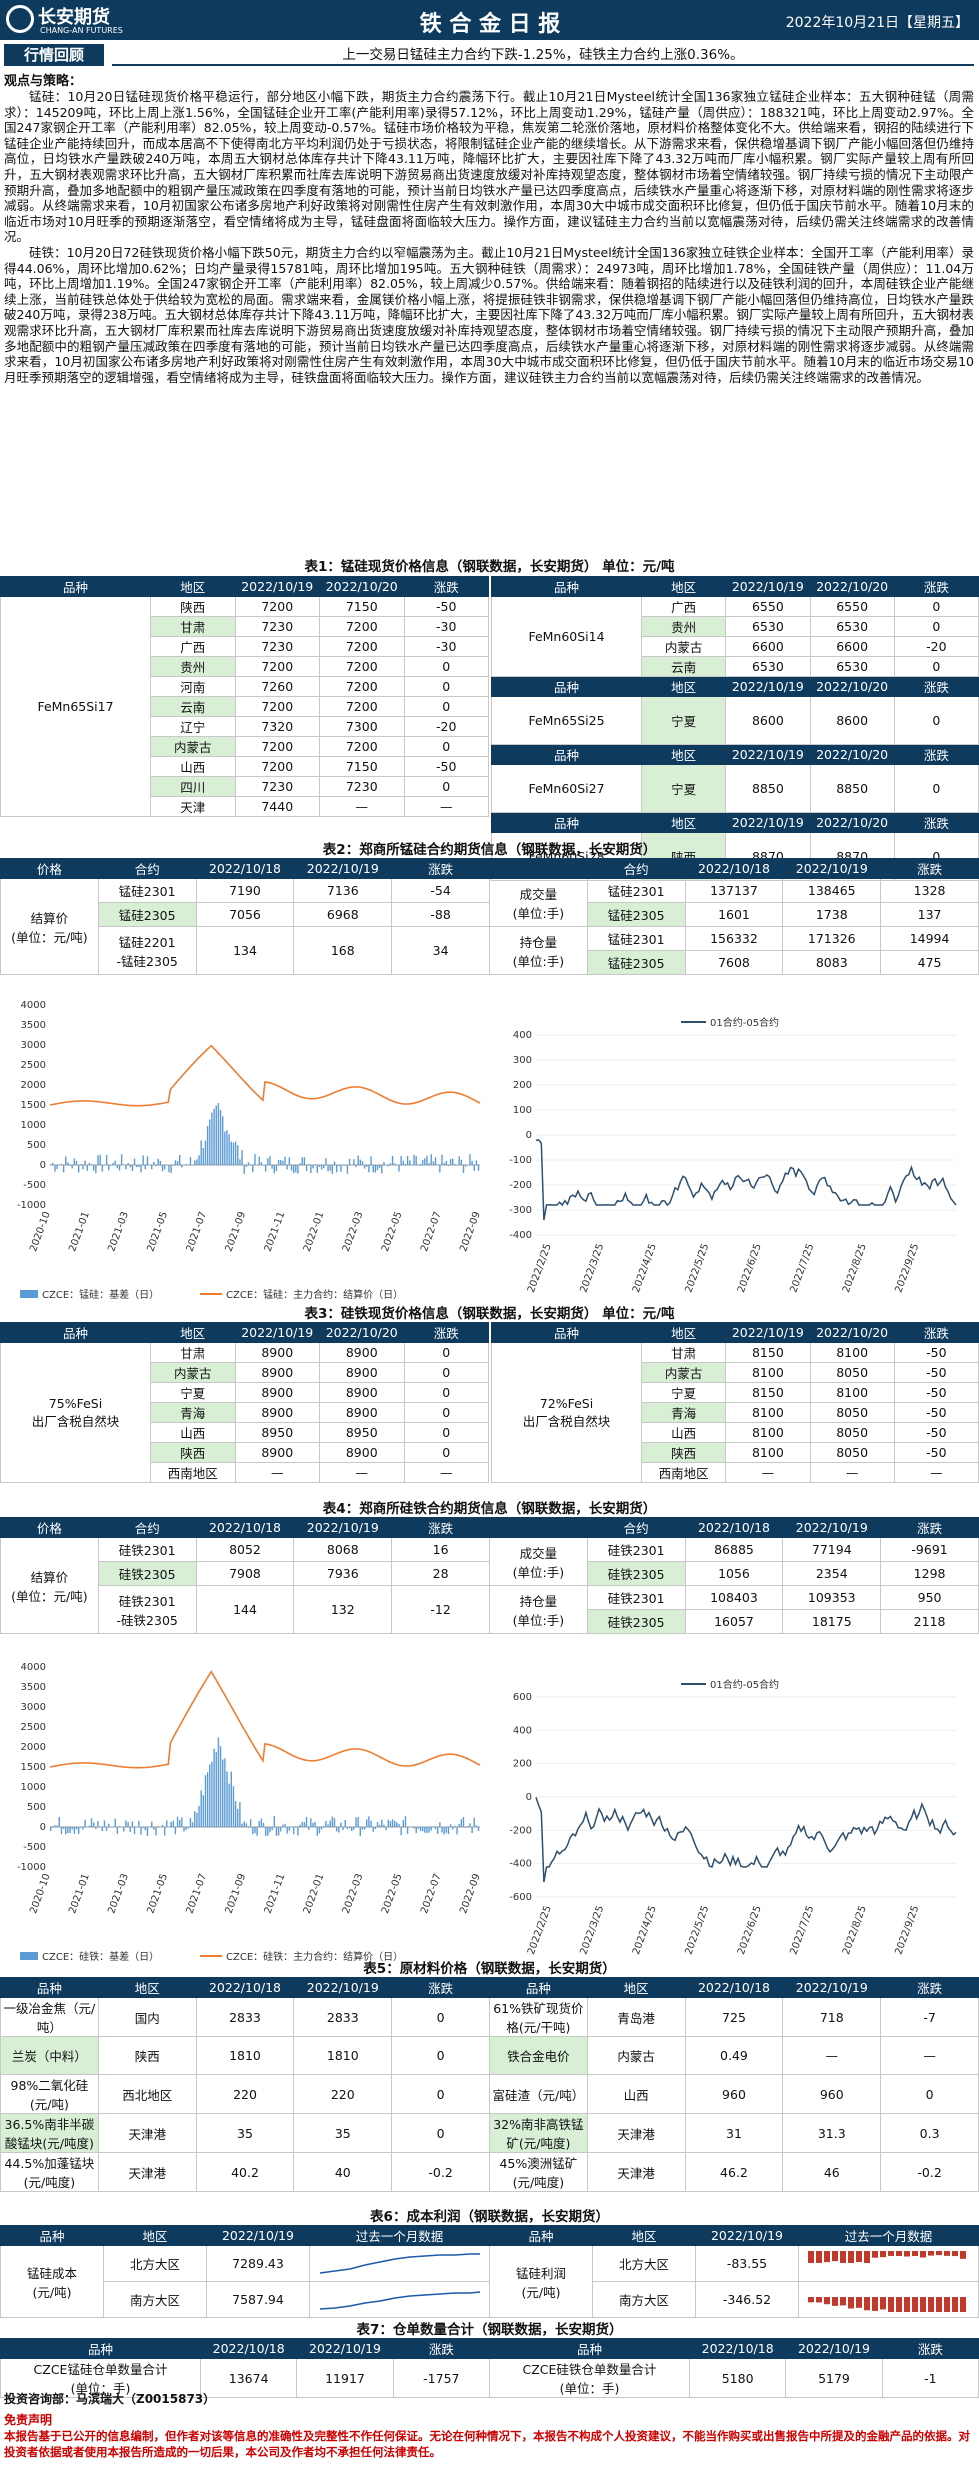 The width and height of the screenshot is (979, 2483). Describe the element at coordinates (470, 1231) in the screenshot. I see `x-tick-label: 2022-09` at that location.